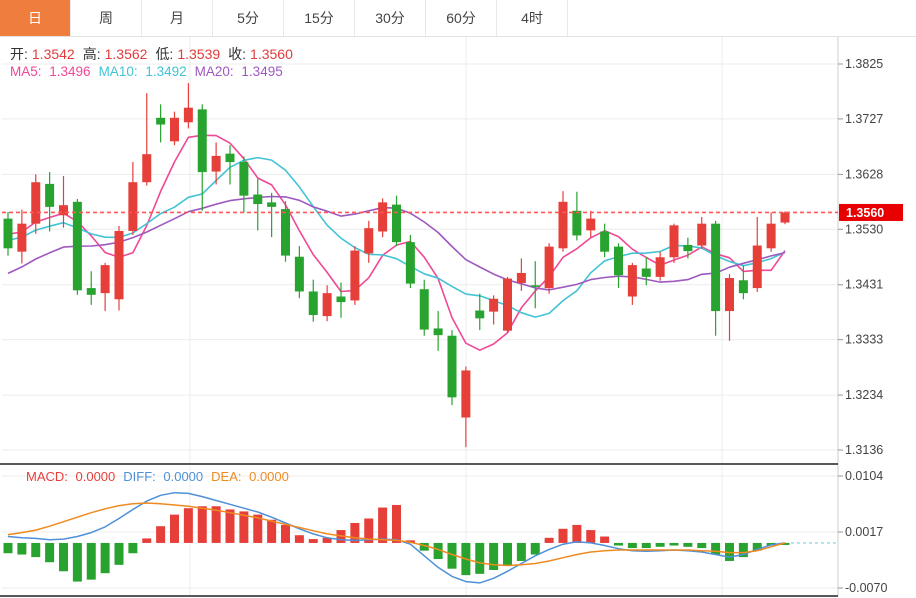  What do you see at coordinates (864, 395) in the screenshot?
I see `price-axis-label: 1.3234` at bounding box center [864, 395].